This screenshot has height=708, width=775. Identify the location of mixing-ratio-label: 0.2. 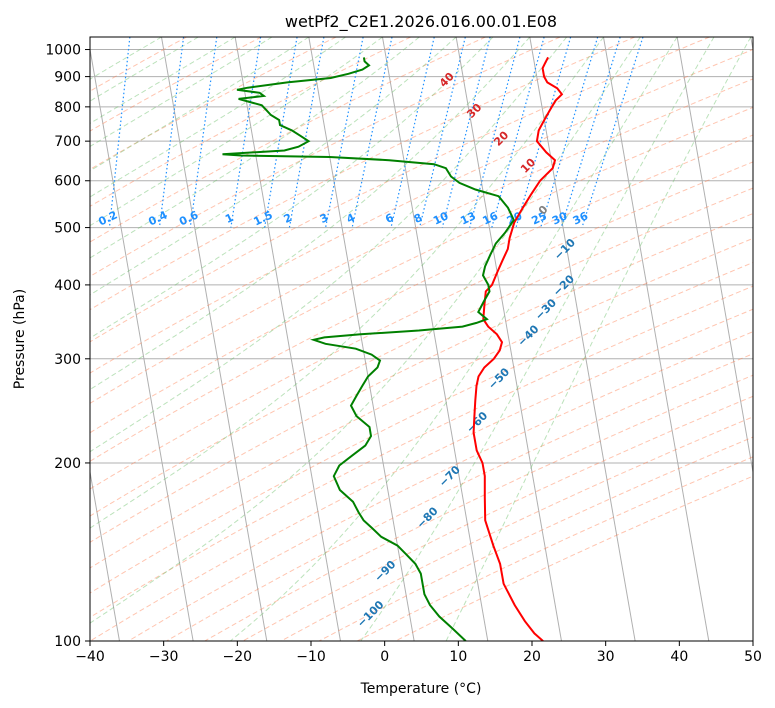
(107, 218).